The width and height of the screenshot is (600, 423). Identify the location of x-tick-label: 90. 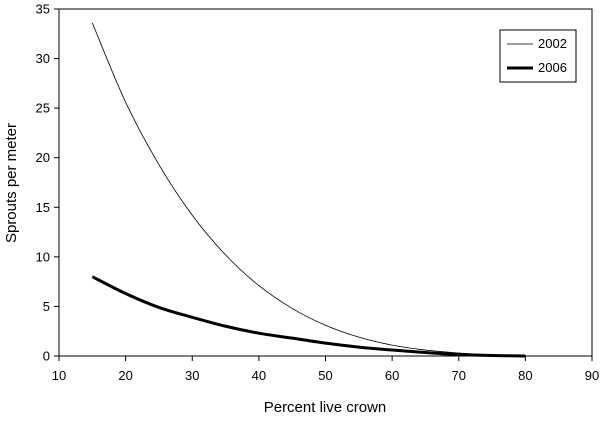
(592, 375).